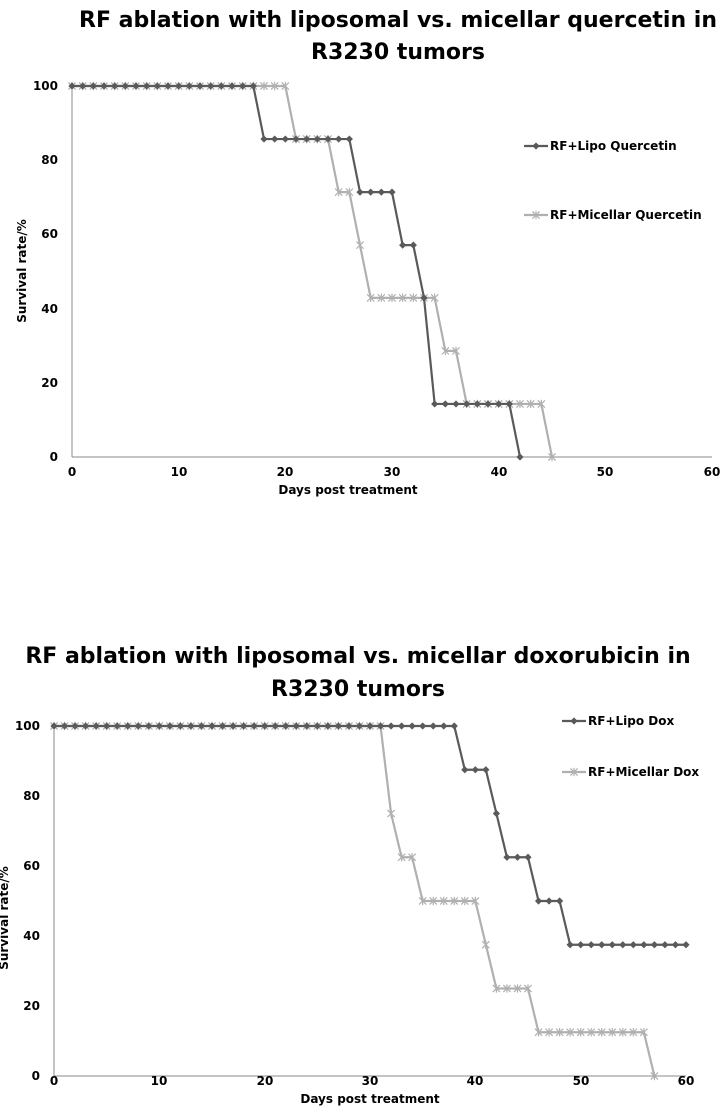  What do you see at coordinates (27, 901) in the screenshot?
I see `y-tick-labels: 0 20 40 60 80 100` at bounding box center [27, 901].